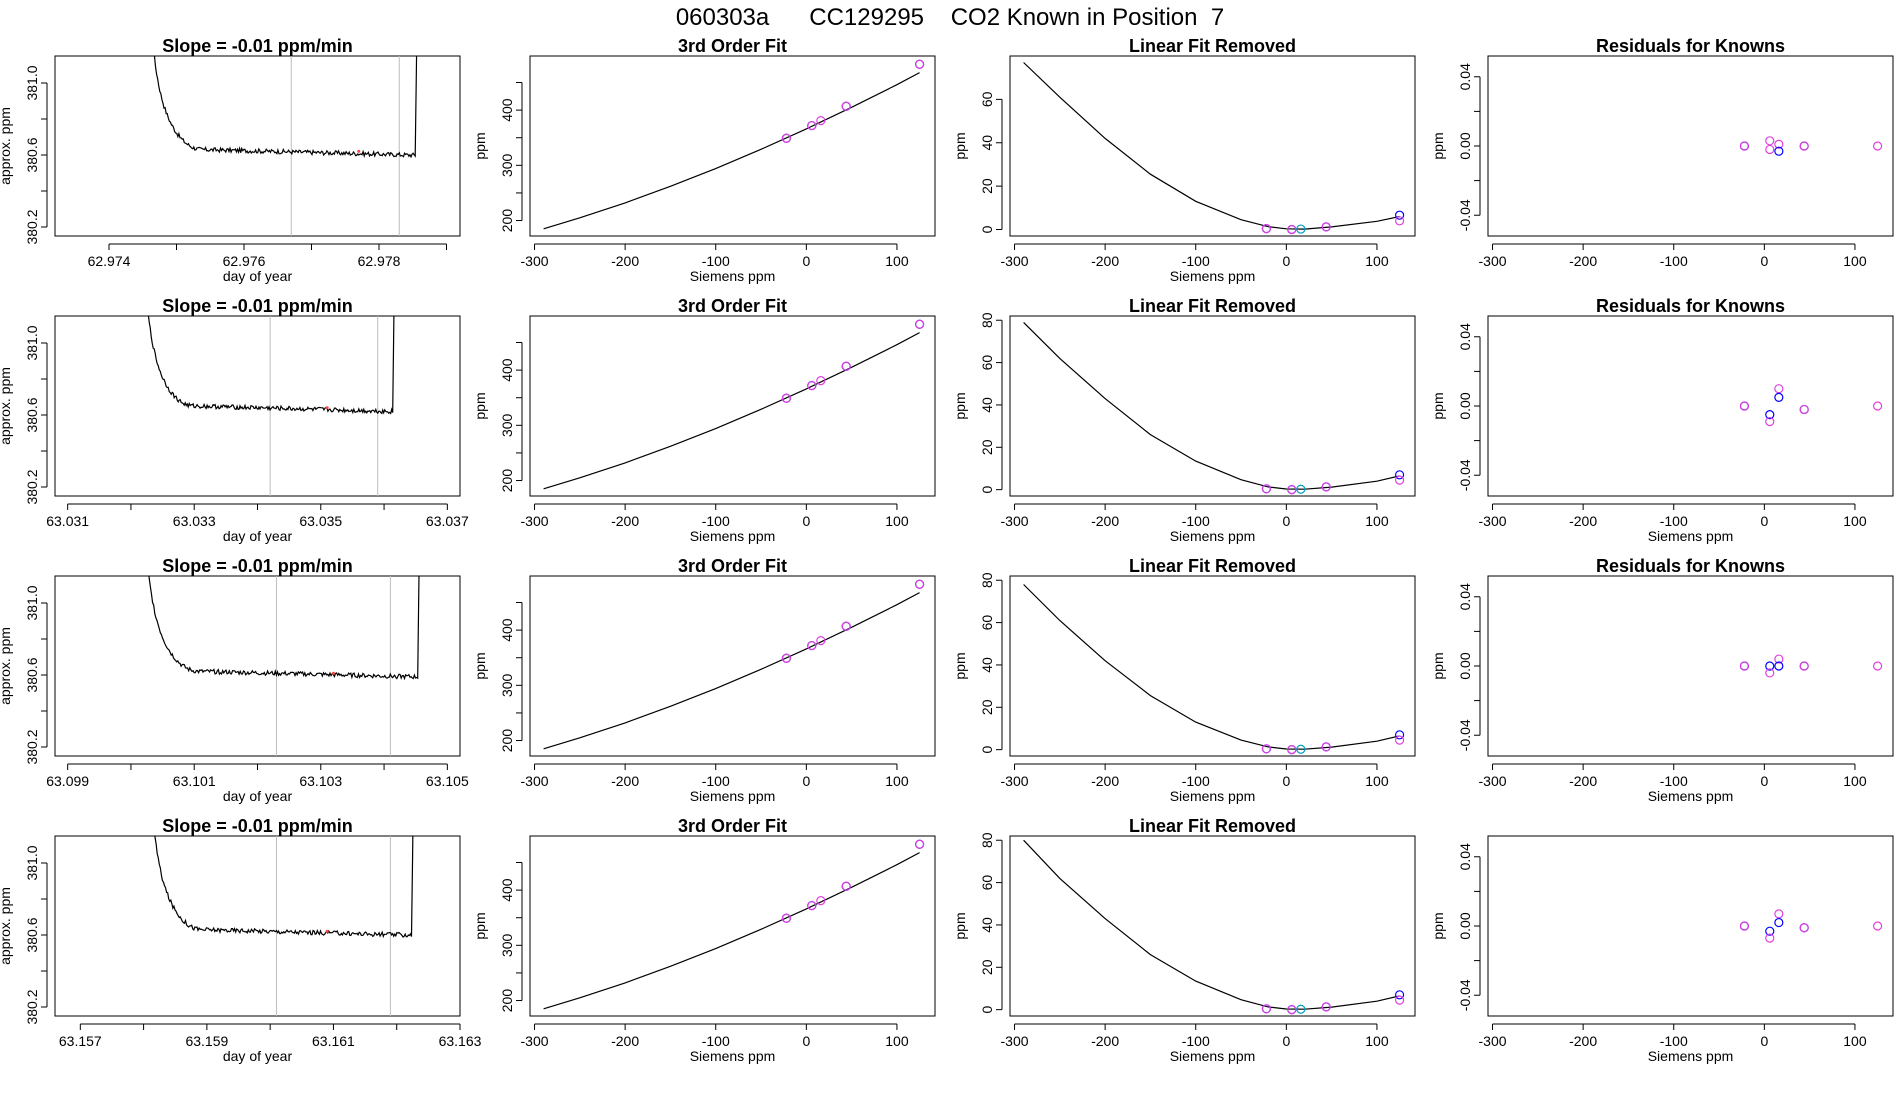 This screenshot has height=1100, width=1900. Describe the element at coordinates (1465, 735) in the screenshot. I see `y-tick-label: -0.04` at that location.